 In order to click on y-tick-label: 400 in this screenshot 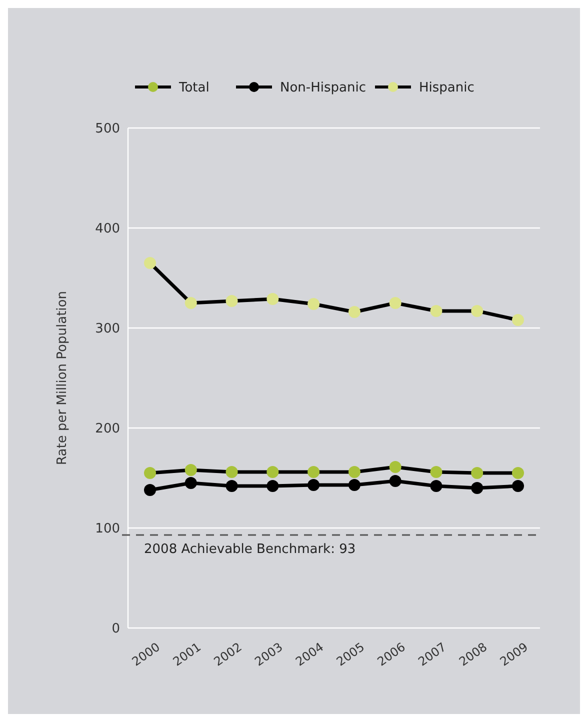, I will do `click(107, 229)`.